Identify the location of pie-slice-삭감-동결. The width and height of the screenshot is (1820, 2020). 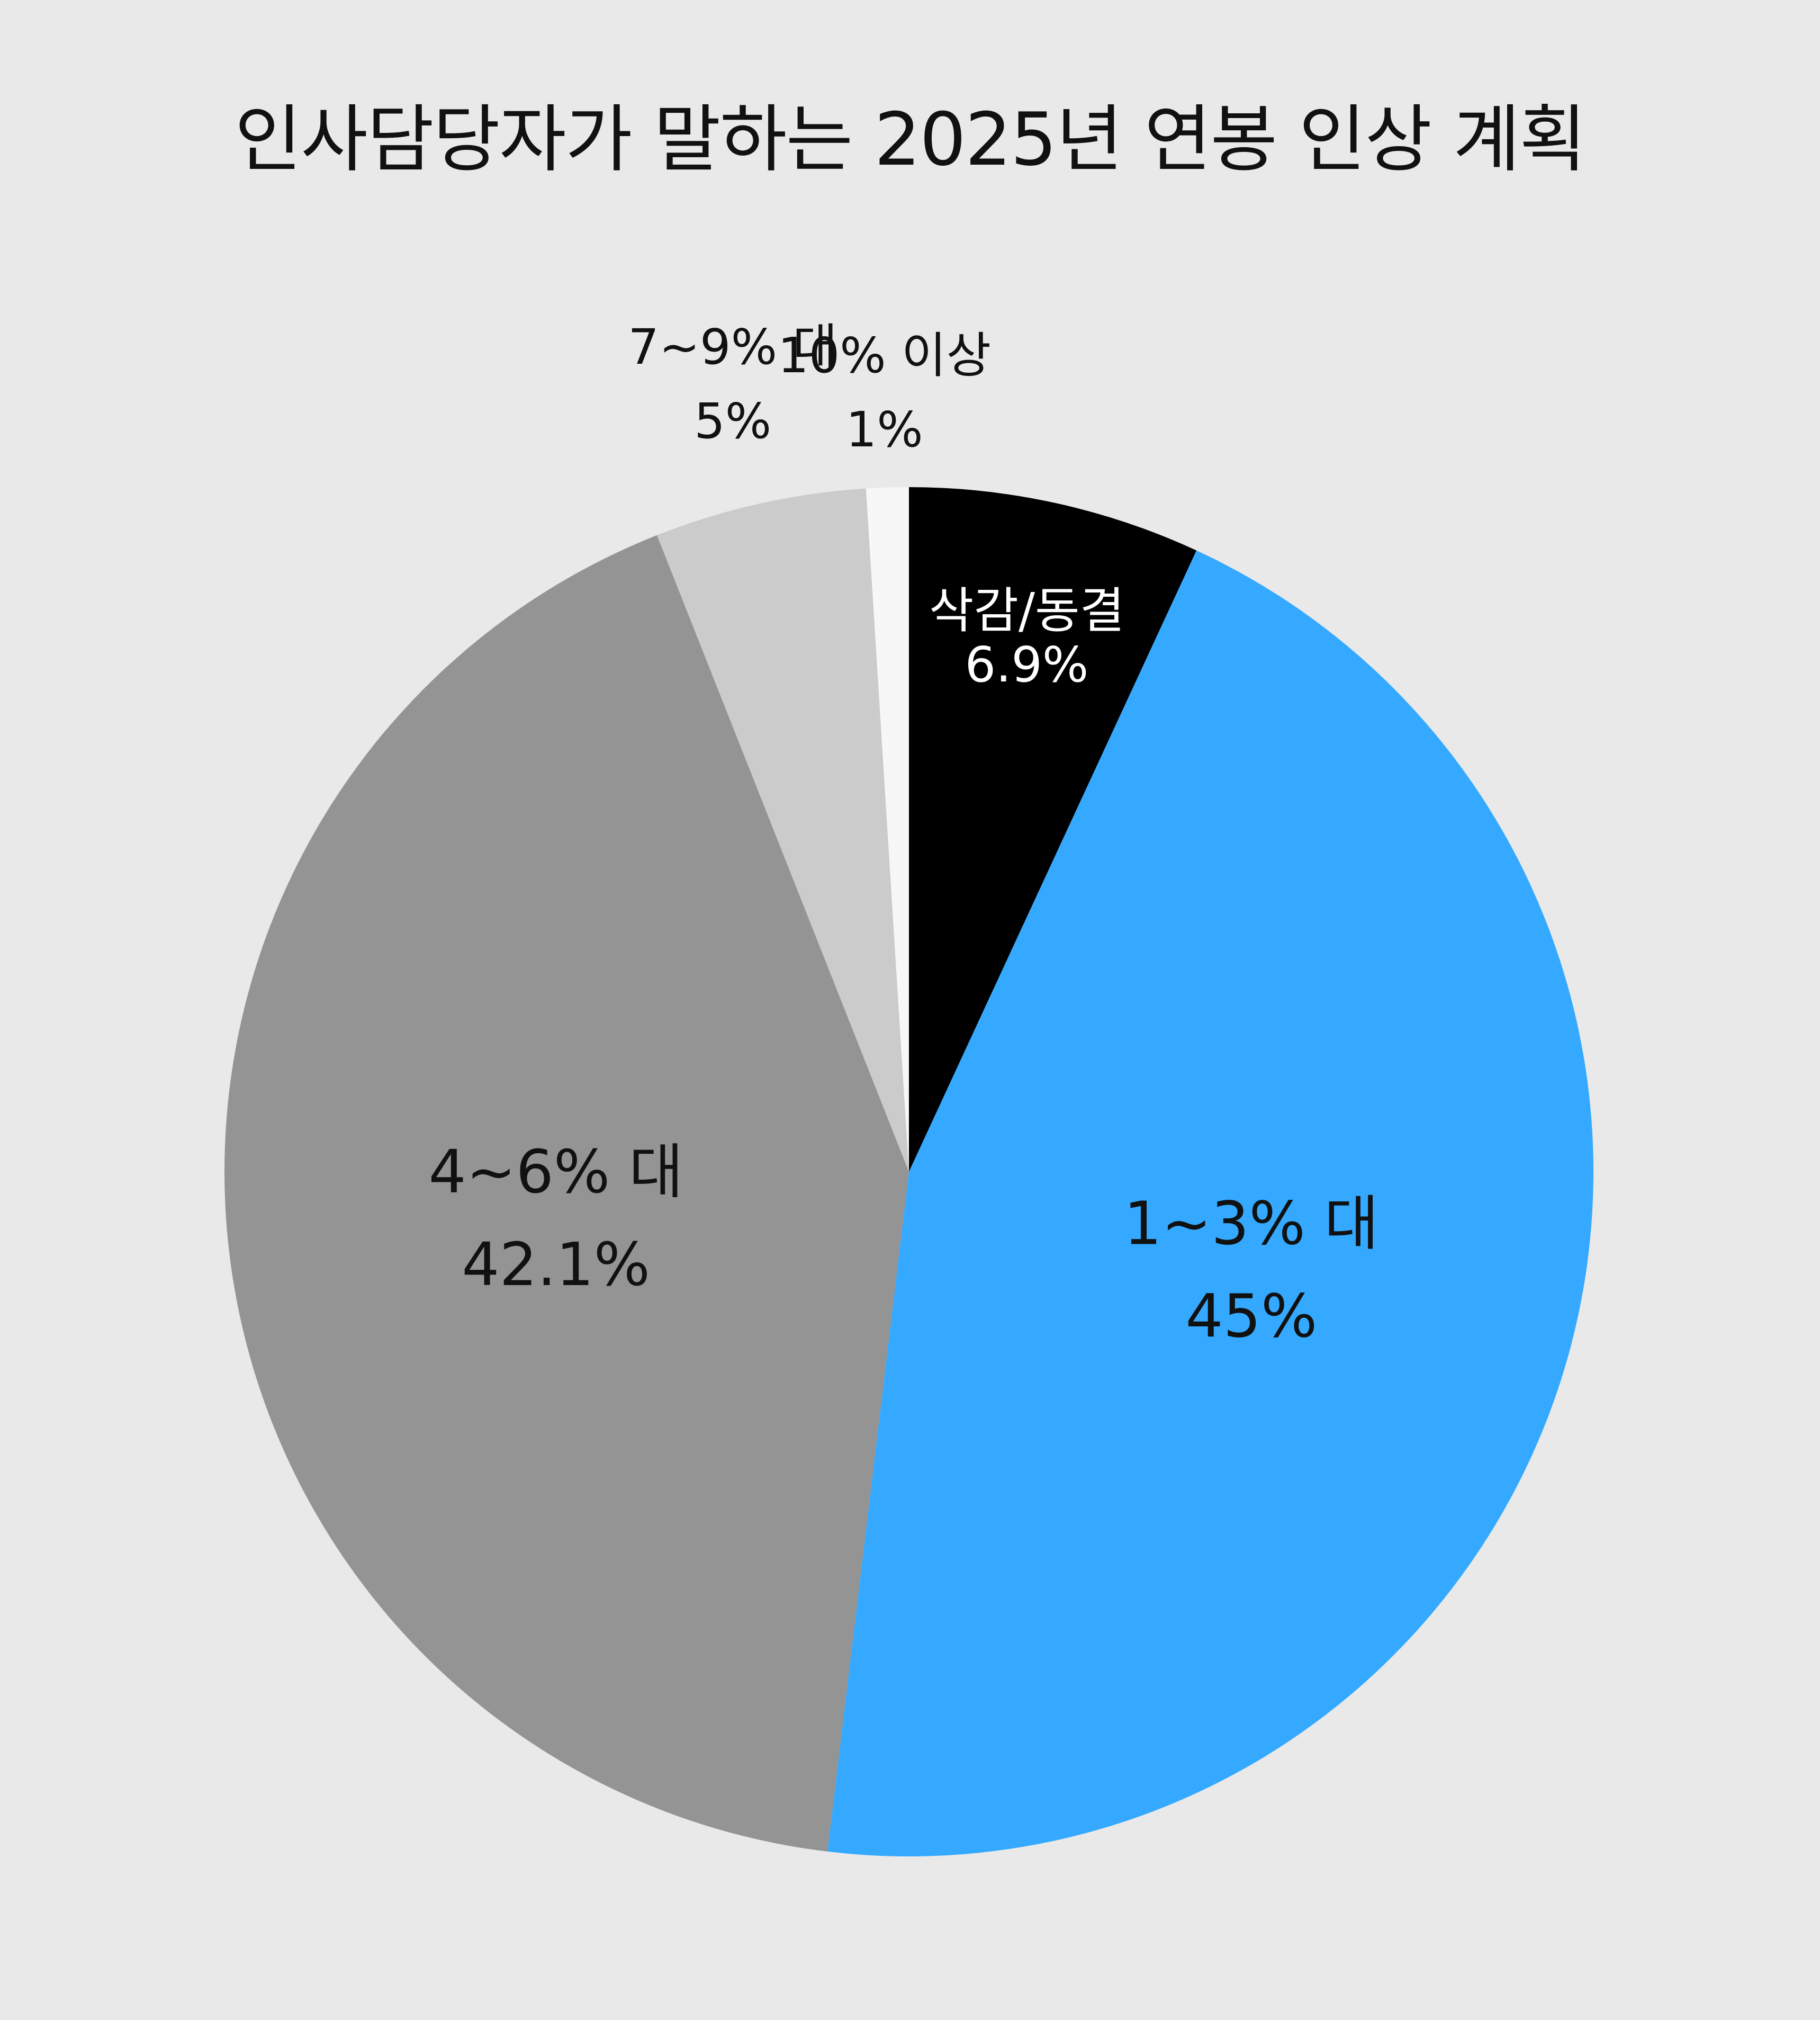
(1053, 829).